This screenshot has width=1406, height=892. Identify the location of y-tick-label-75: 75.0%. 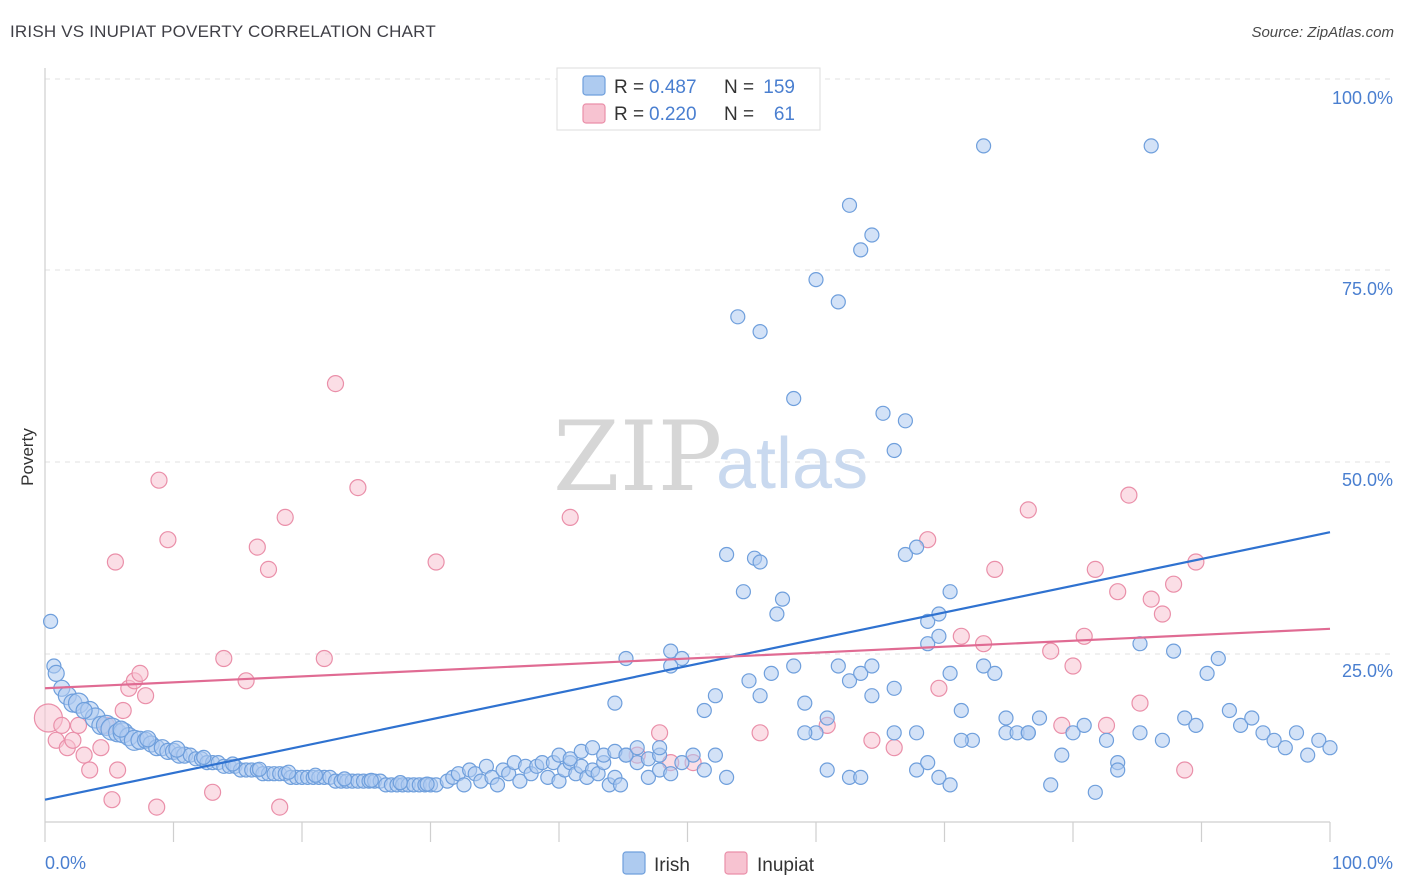
(1367, 289).